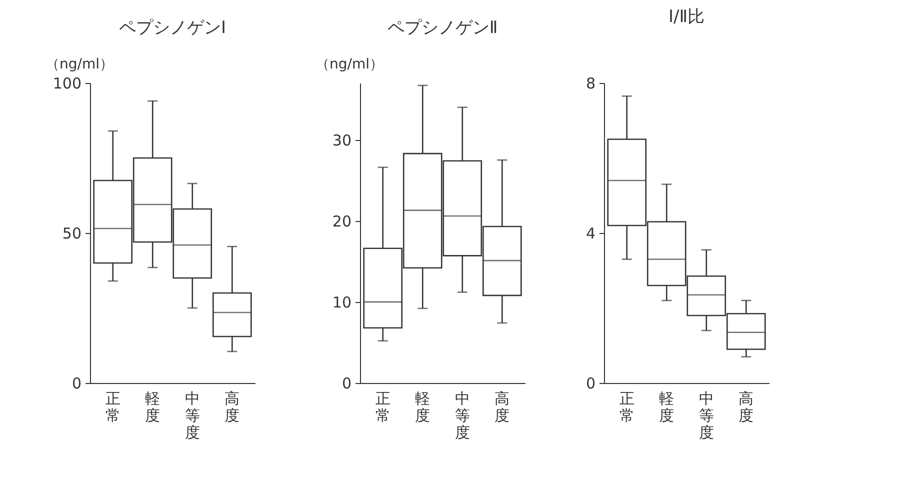 This screenshot has width=915, height=486. What do you see at coordinates (342, 302) in the screenshot?
I see `y-tick-label: 10` at bounding box center [342, 302].